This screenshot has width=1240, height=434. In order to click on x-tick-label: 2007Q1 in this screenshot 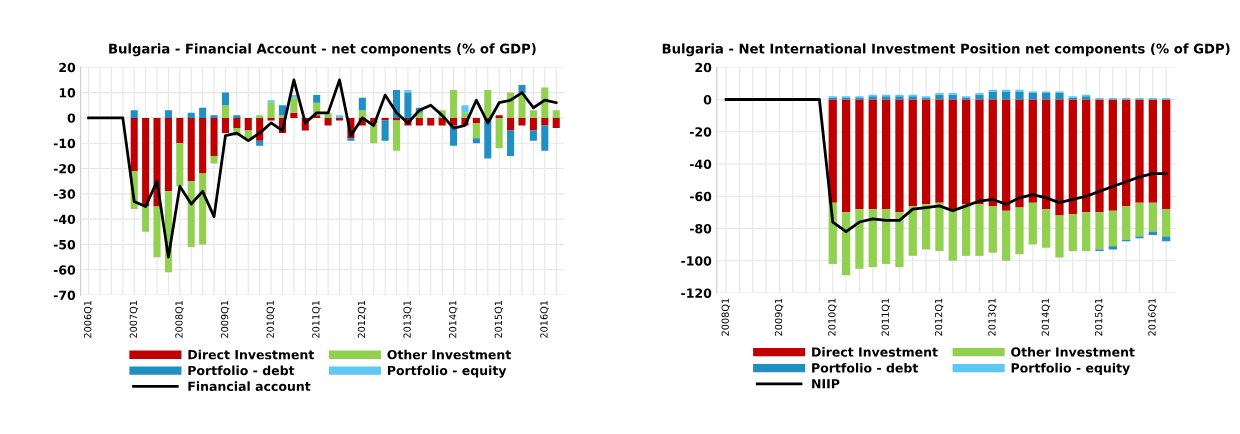, I will do `click(134, 319)`.